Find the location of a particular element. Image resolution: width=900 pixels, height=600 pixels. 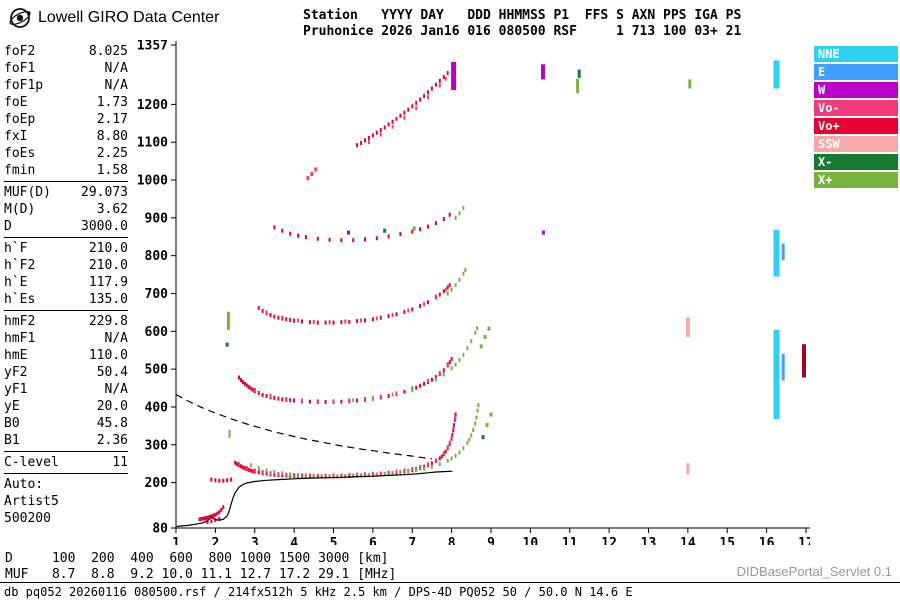

param-name: hmF2 is located at coordinates (20, 321).